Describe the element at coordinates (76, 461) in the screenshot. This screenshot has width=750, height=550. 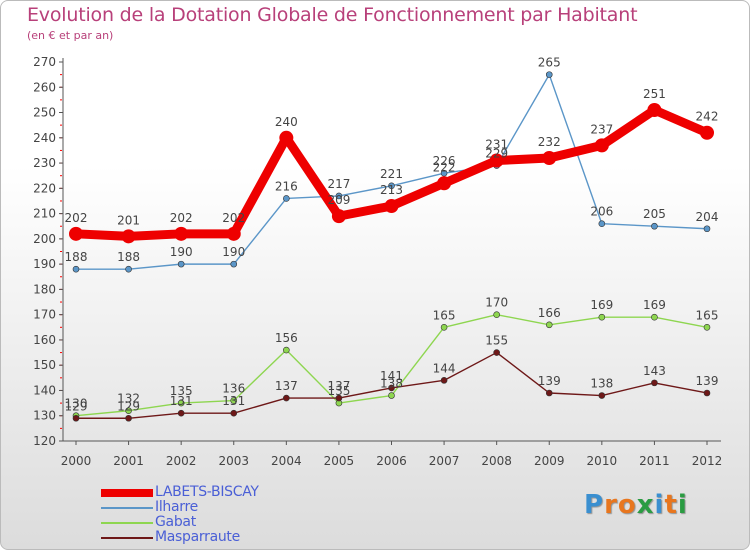
I see `x-tick-label: 2000` at that location.